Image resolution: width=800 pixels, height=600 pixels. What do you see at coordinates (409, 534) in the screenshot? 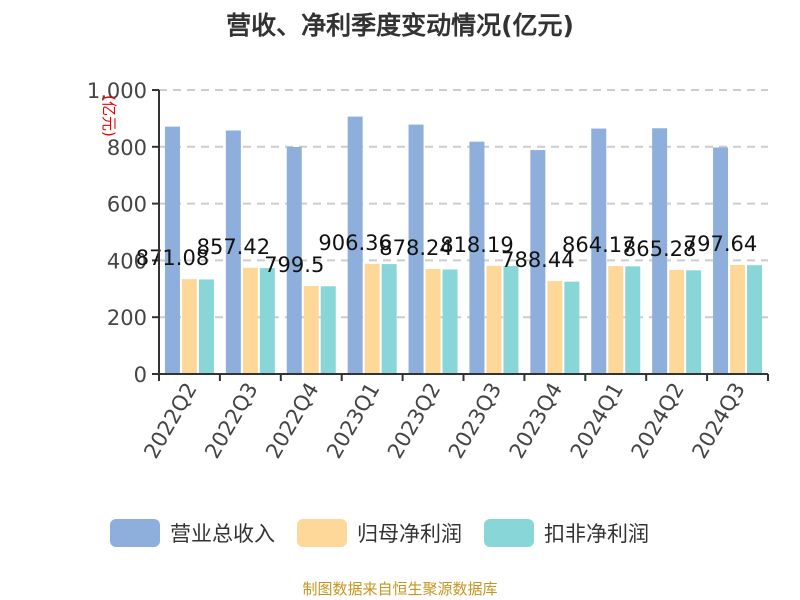
I see `legend-label: 归母净利润` at bounding box center [409, 534].